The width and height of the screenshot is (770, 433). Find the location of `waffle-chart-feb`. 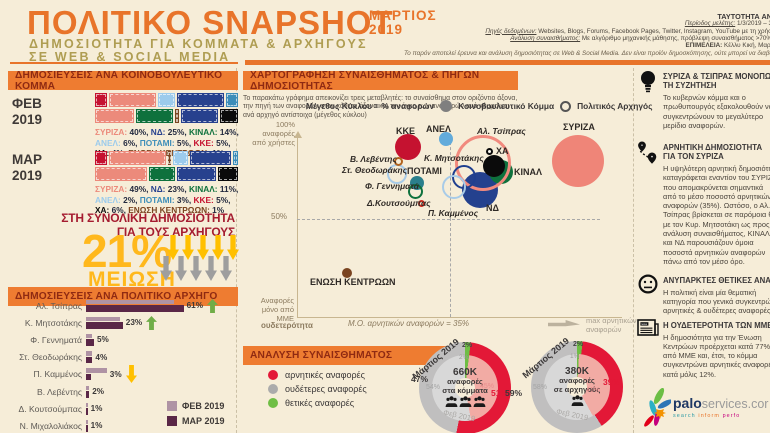

waffle-chart-feb is located at coordinates (166, 108).